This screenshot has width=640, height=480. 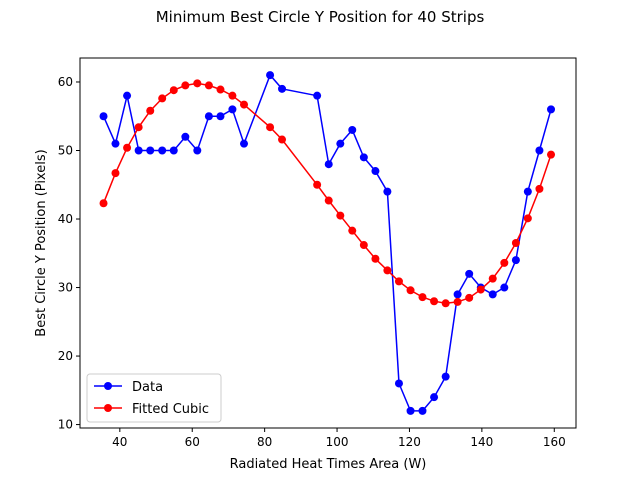 I want to click on x-tick-label: 140, so click(x=481, y=442).